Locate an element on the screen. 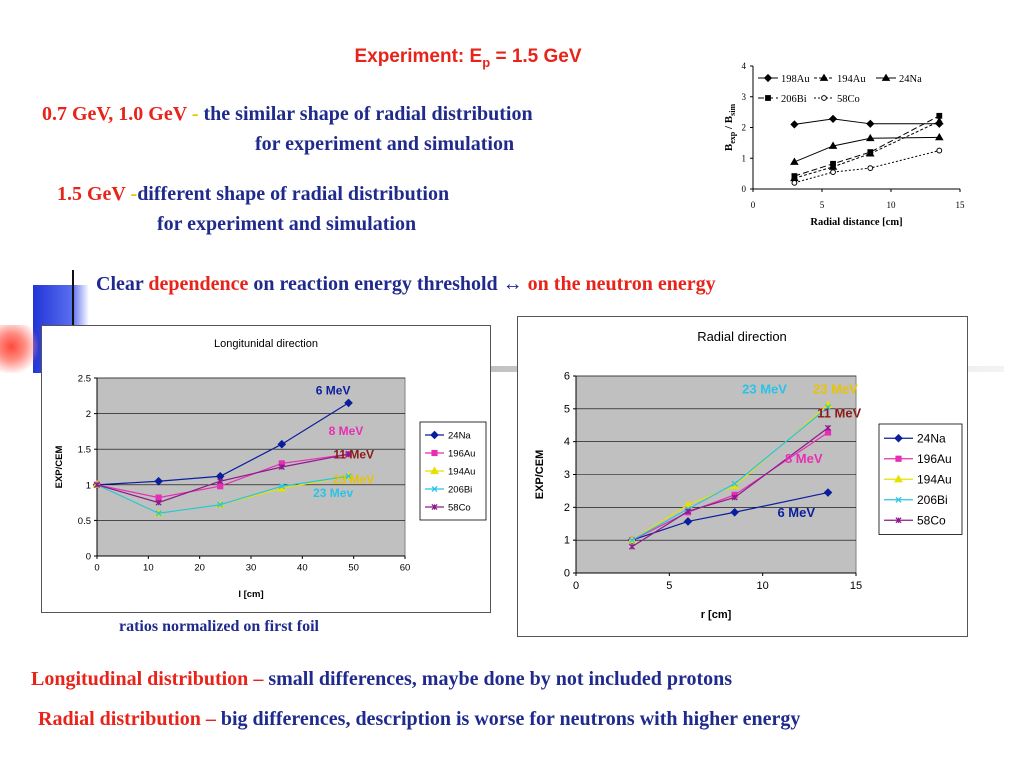 This screenshot has height=768, width=1024. inset-legend-marker-198Au-shape is located at coordinates (768, 78).